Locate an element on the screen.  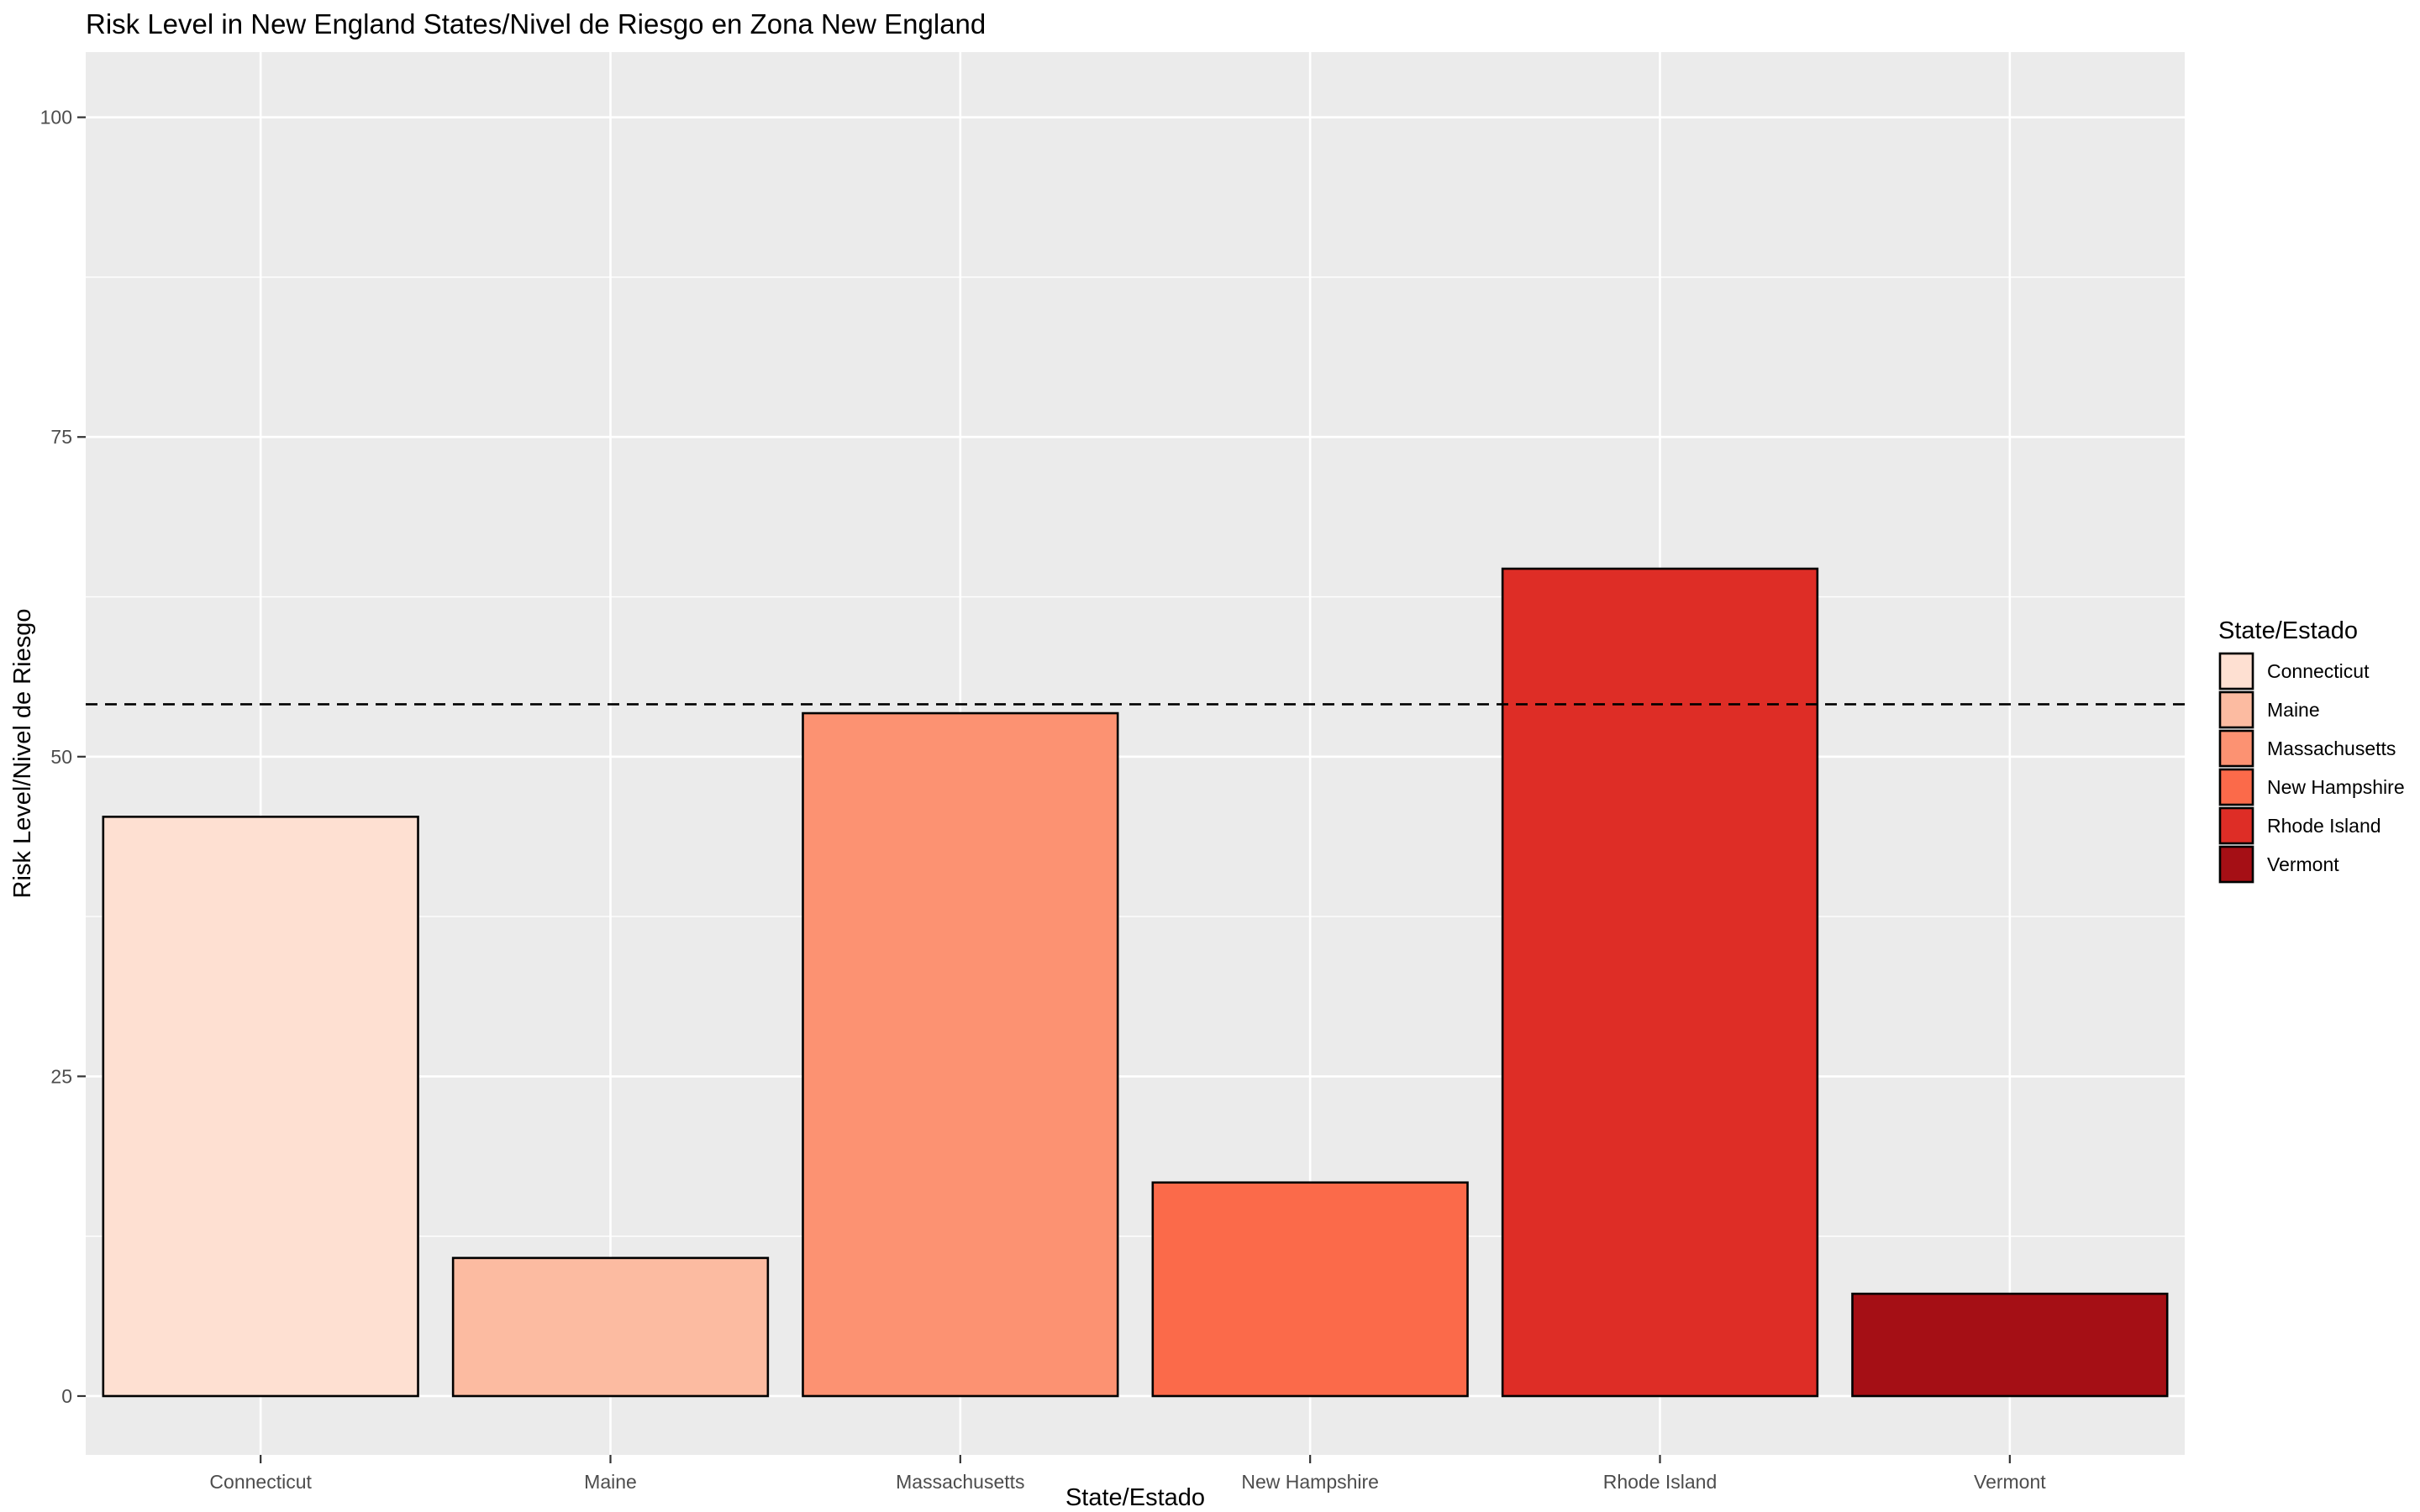
legend-label: Vermont is located at coordinates (2303, 864).